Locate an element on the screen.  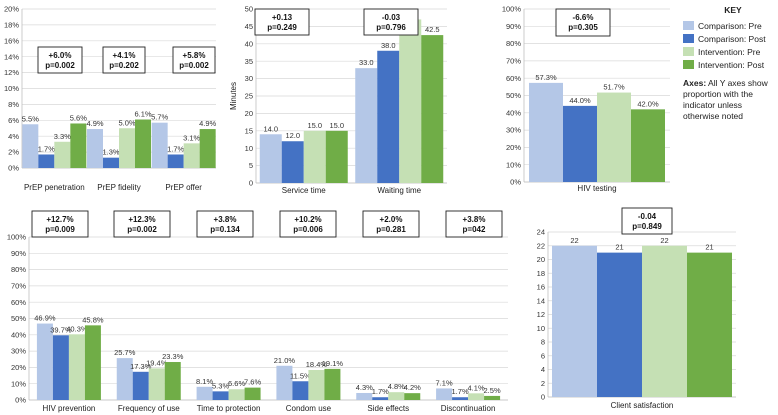
effect-size: +5.8% is located at coordinates (194, 55).